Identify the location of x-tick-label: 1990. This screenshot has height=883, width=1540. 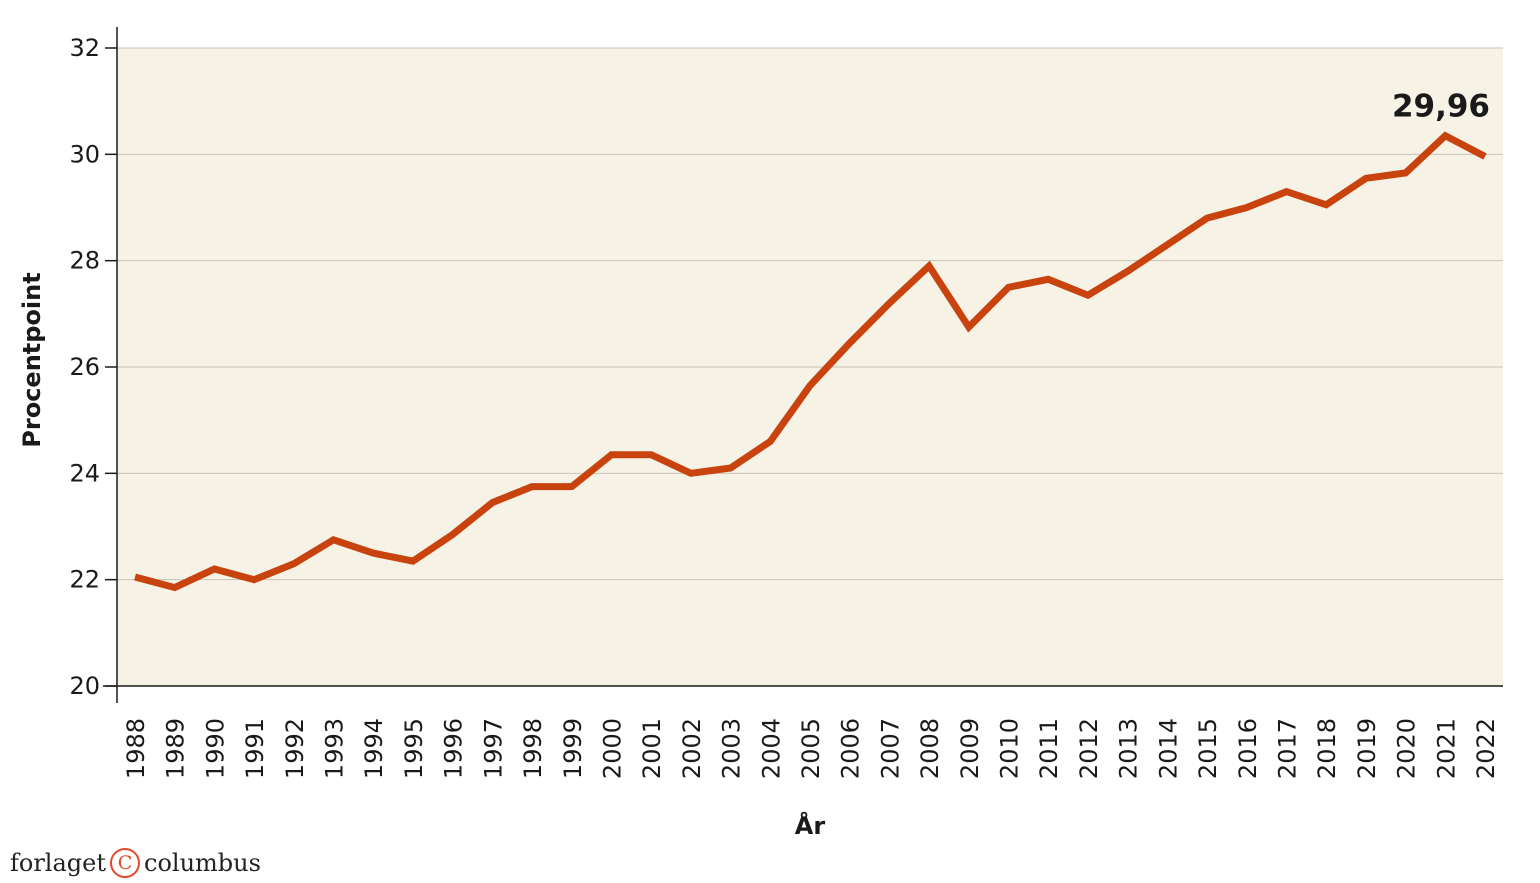
(215, 748).